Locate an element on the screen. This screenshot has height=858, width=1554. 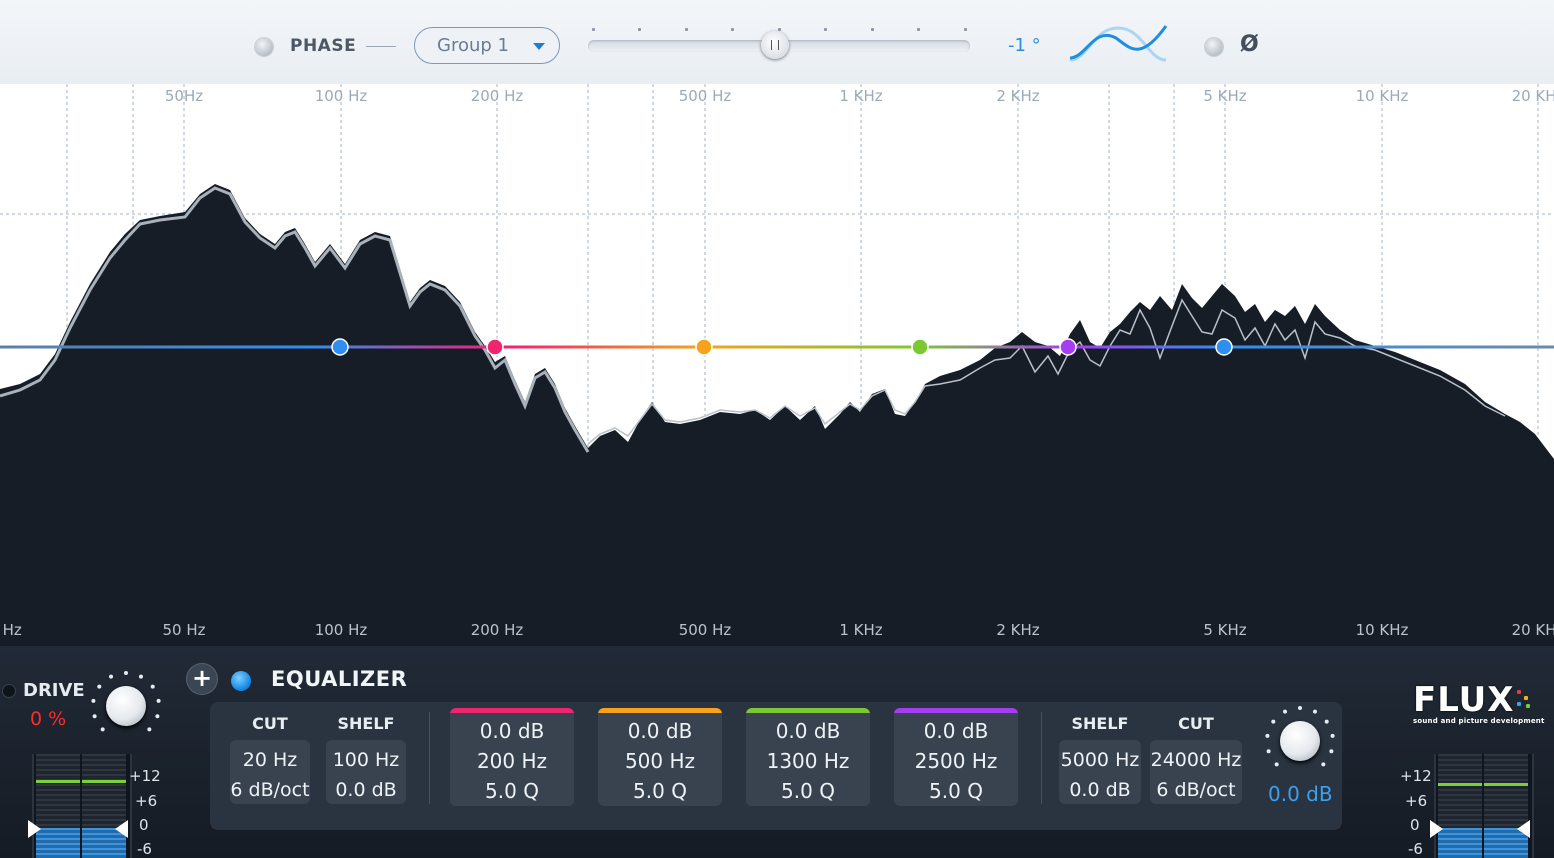
band-1: 0.0 dB 200 Hz 5.0 Q is located at coordinates (512, 757).